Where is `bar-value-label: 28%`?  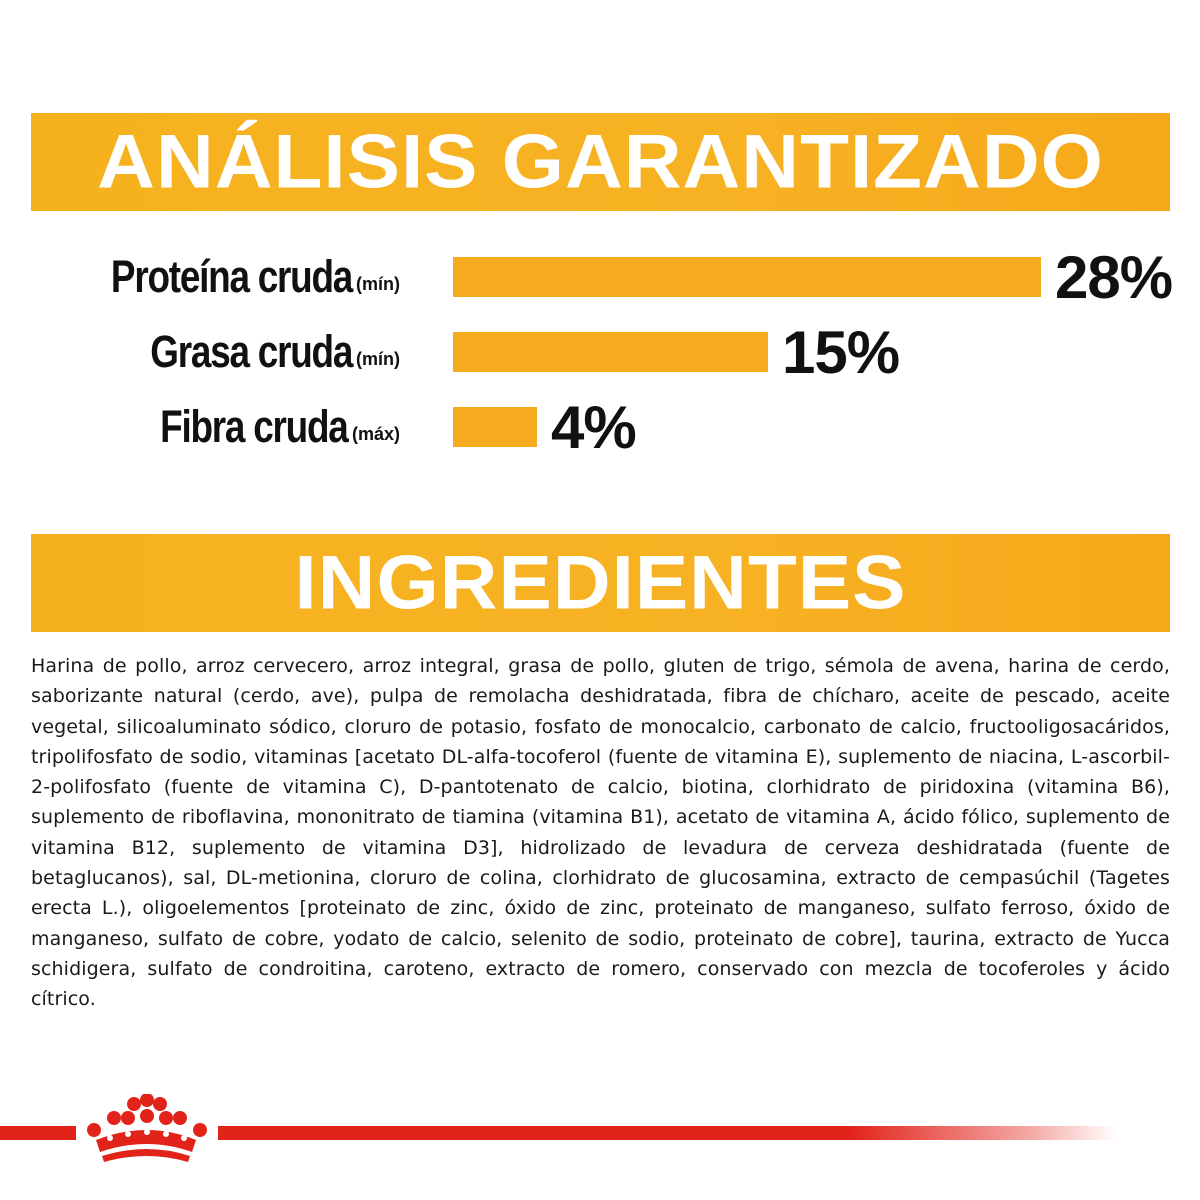
bar-value-label: 28% is located at coordinates (1114, 277).